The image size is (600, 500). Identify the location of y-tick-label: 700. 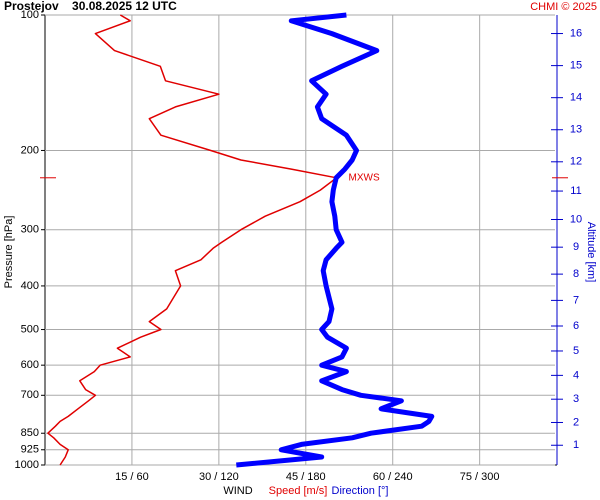
(30, 395).